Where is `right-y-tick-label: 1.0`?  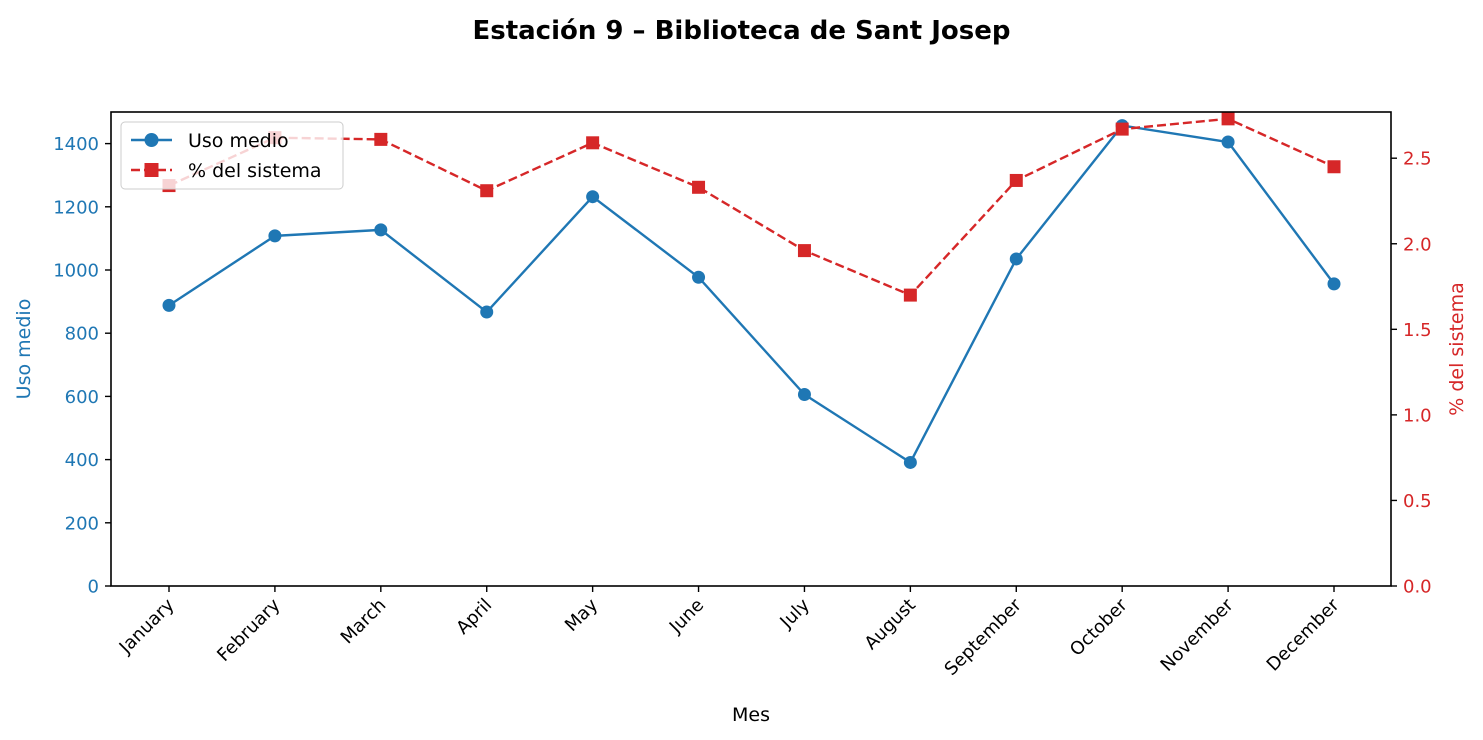
right-y-tick-label: 1.0 is located at coordinates (1417, 415).